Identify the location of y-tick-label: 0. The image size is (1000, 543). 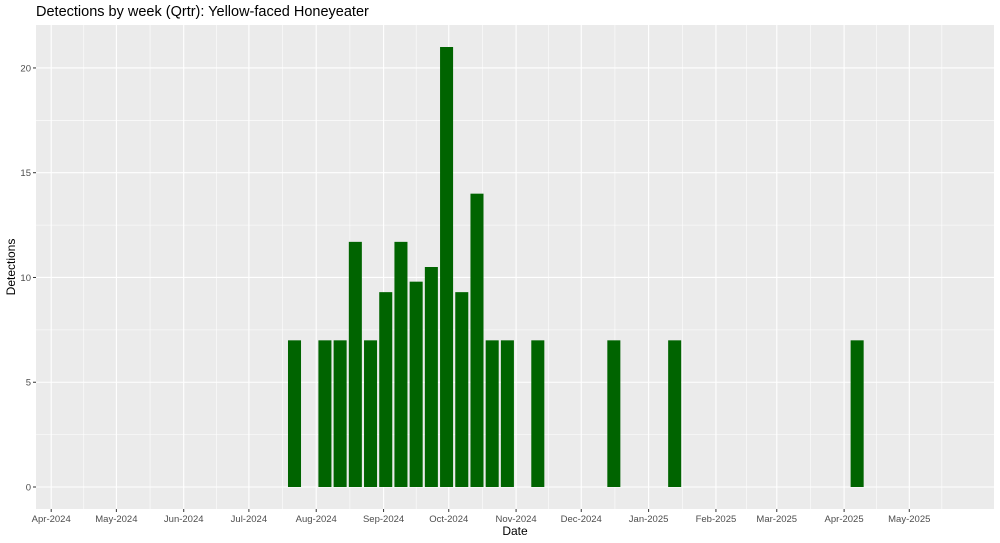
(28, 487).